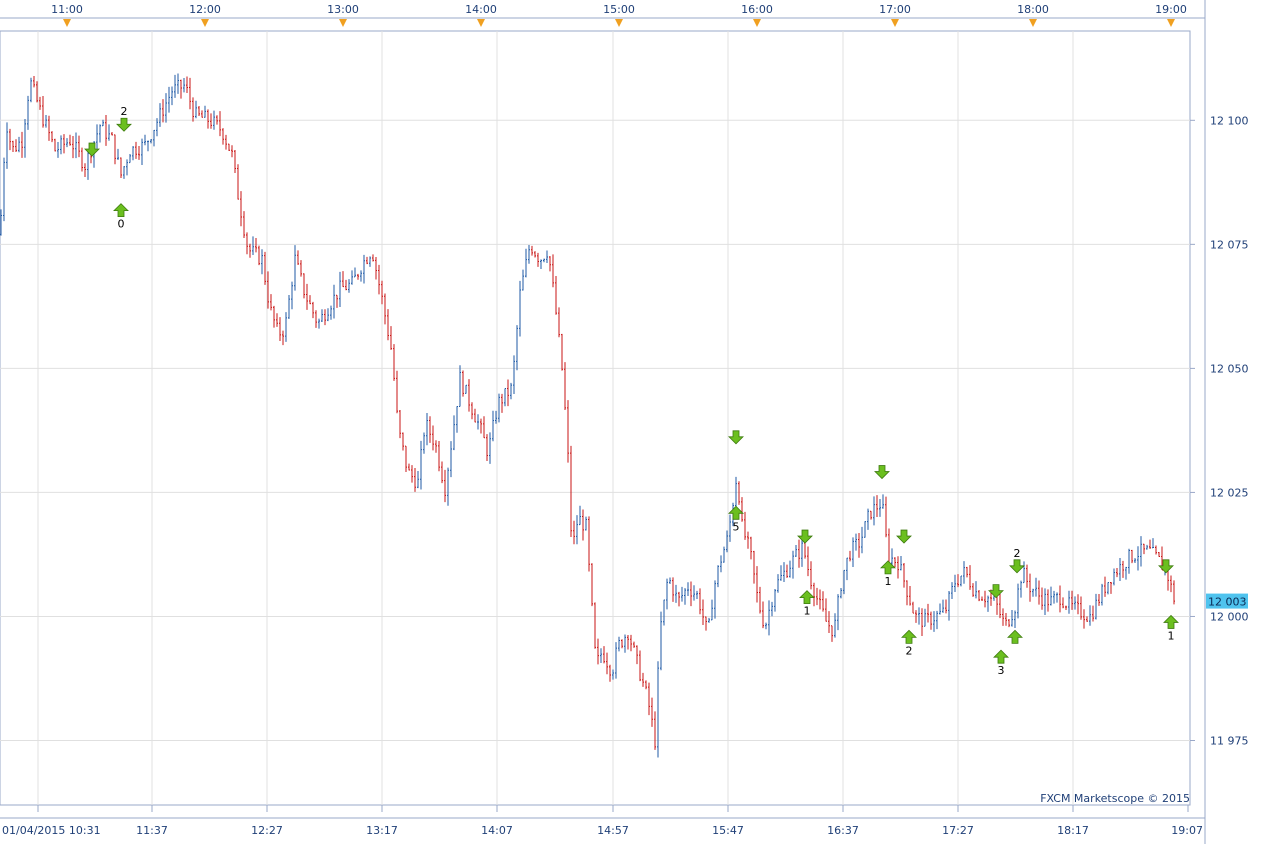  I want to click on signal-count-label: 5, so click(736, 526).